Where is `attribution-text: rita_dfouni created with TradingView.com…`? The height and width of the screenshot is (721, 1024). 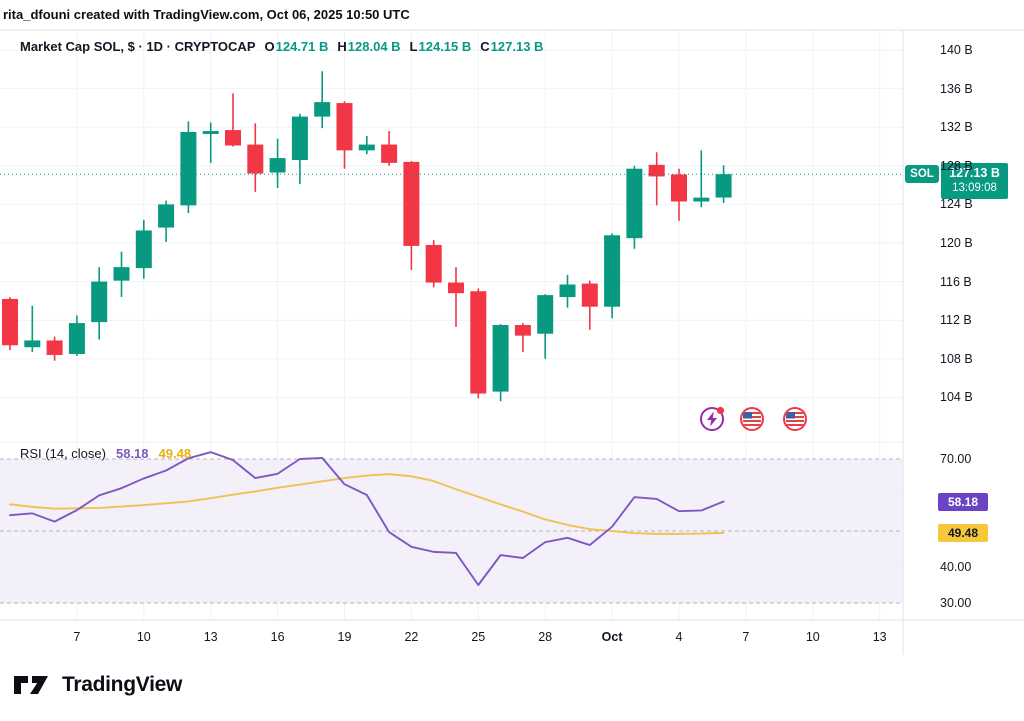
attribution-text: rita_dfouni created with TradingView.com… is located at coordinates (206, 14).